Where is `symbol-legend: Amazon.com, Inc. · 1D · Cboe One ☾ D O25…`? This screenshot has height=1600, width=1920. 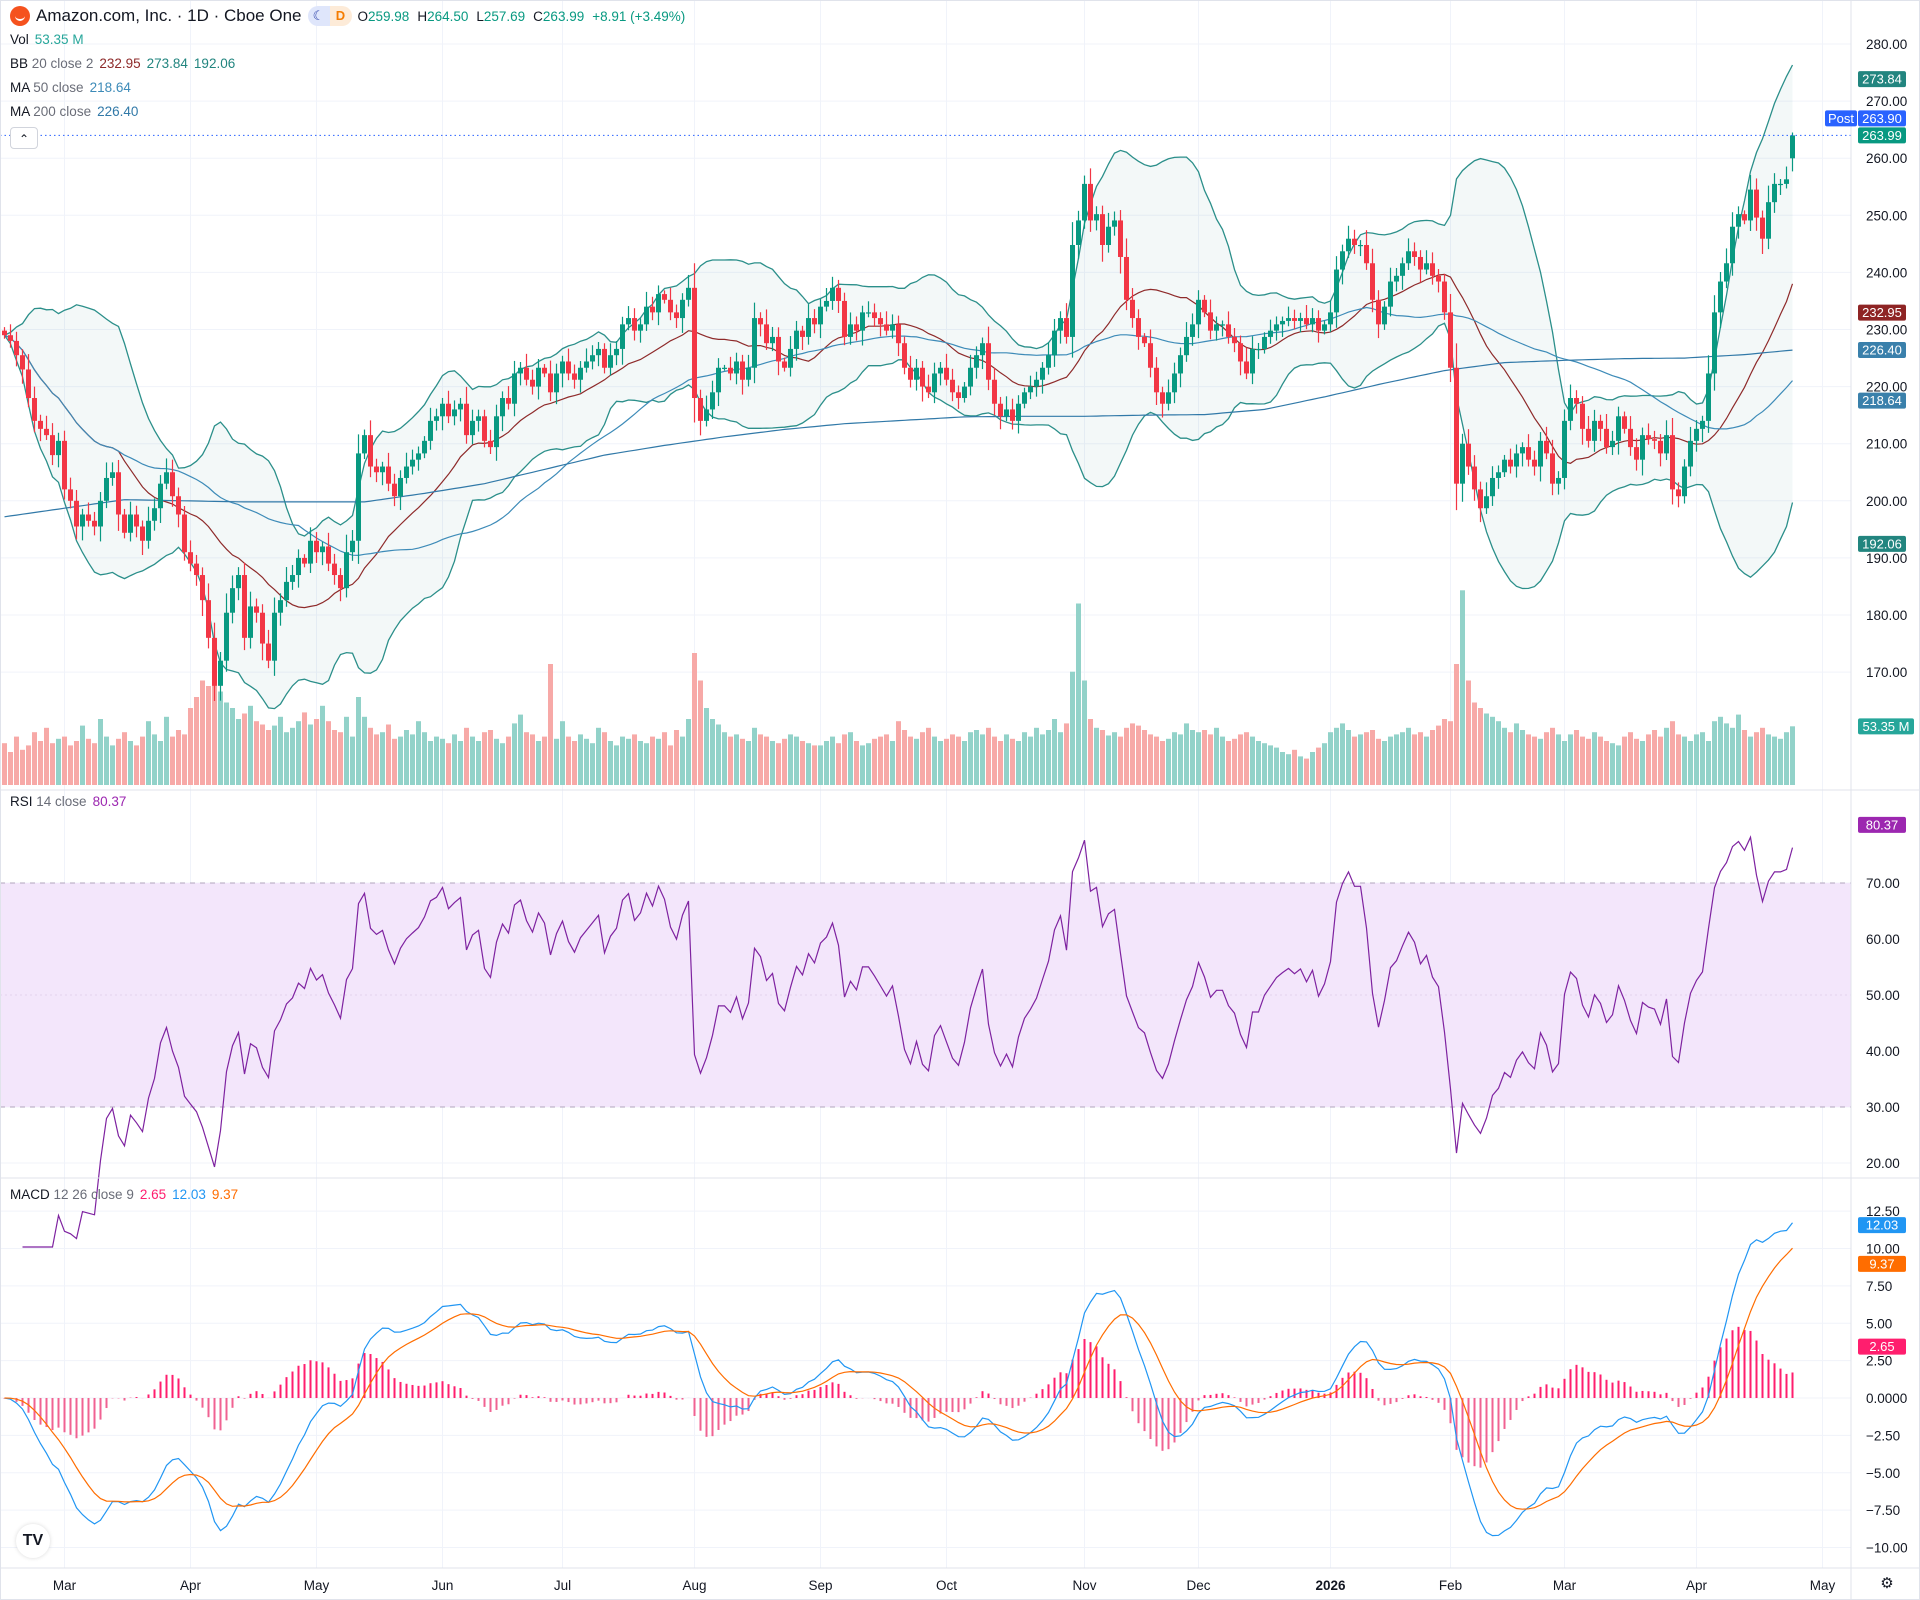 symbol-legend: Amazon.com, Inc. · 1D · Cboe One ☾ D O25… is located at coordinates (347, 16).